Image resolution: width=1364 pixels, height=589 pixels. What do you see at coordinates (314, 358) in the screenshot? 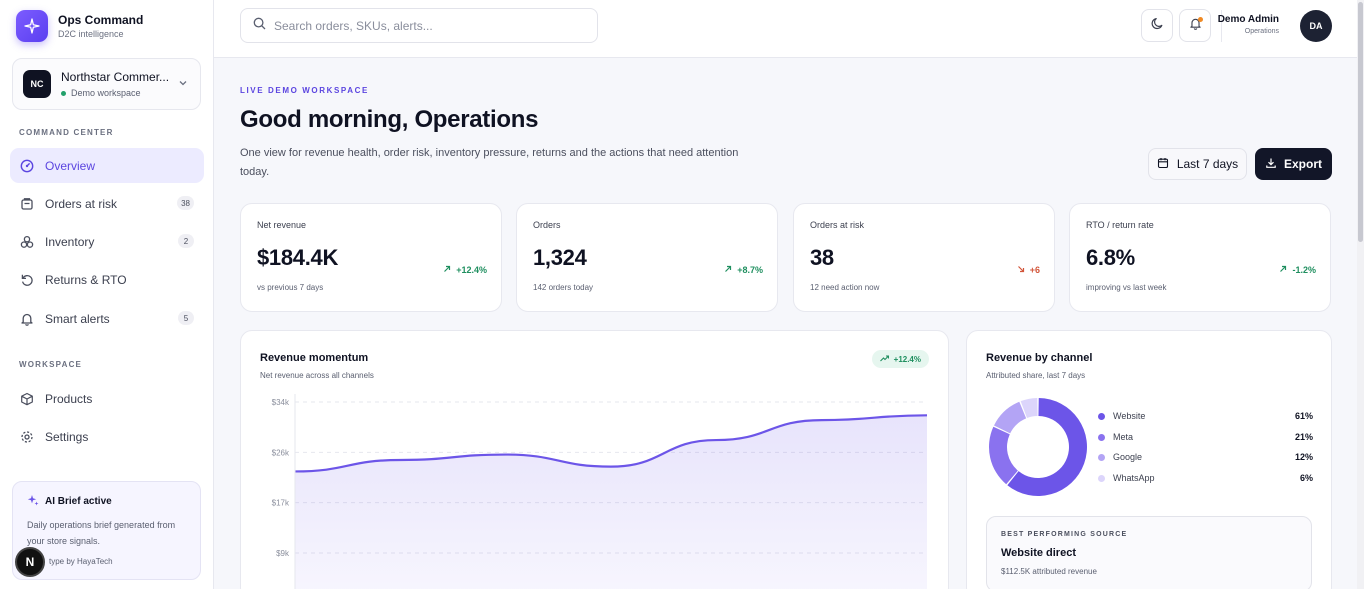
I see `panel-title: Revenue momentum` at bounding box center [314, 358].